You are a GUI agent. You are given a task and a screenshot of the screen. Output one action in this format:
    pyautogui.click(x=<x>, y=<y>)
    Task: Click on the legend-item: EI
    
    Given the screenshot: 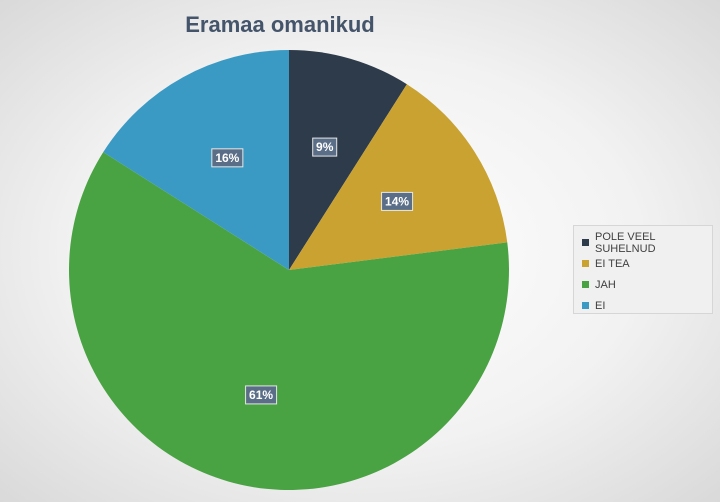 What is the action you would take?
    pyautogui.click(x=647, y=305)
    